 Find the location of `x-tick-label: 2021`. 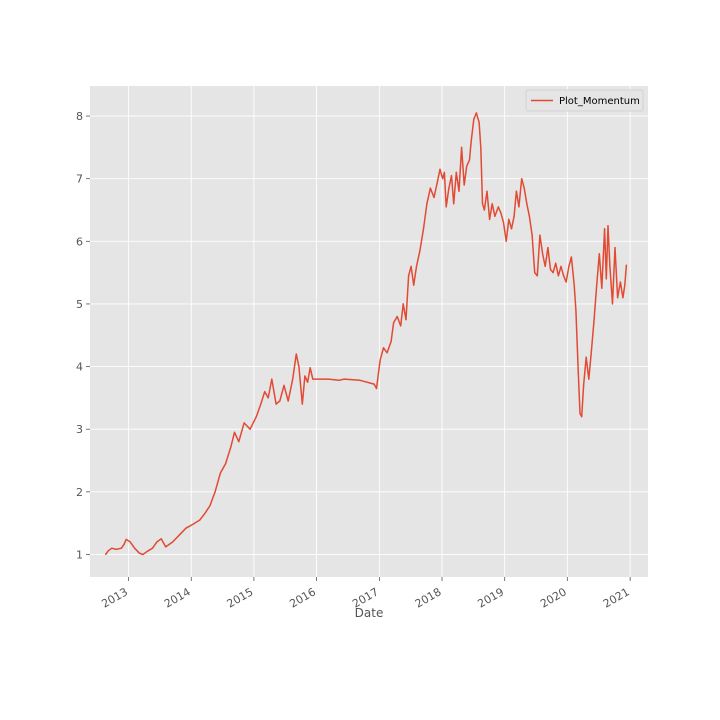

x-tick-label: 2021 is located at coordinates (616, 597).